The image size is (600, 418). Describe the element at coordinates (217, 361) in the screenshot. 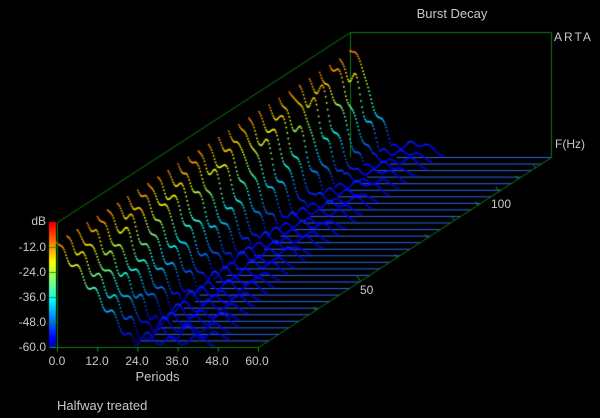

I see `periods-tick-label: 48.0` at that location.